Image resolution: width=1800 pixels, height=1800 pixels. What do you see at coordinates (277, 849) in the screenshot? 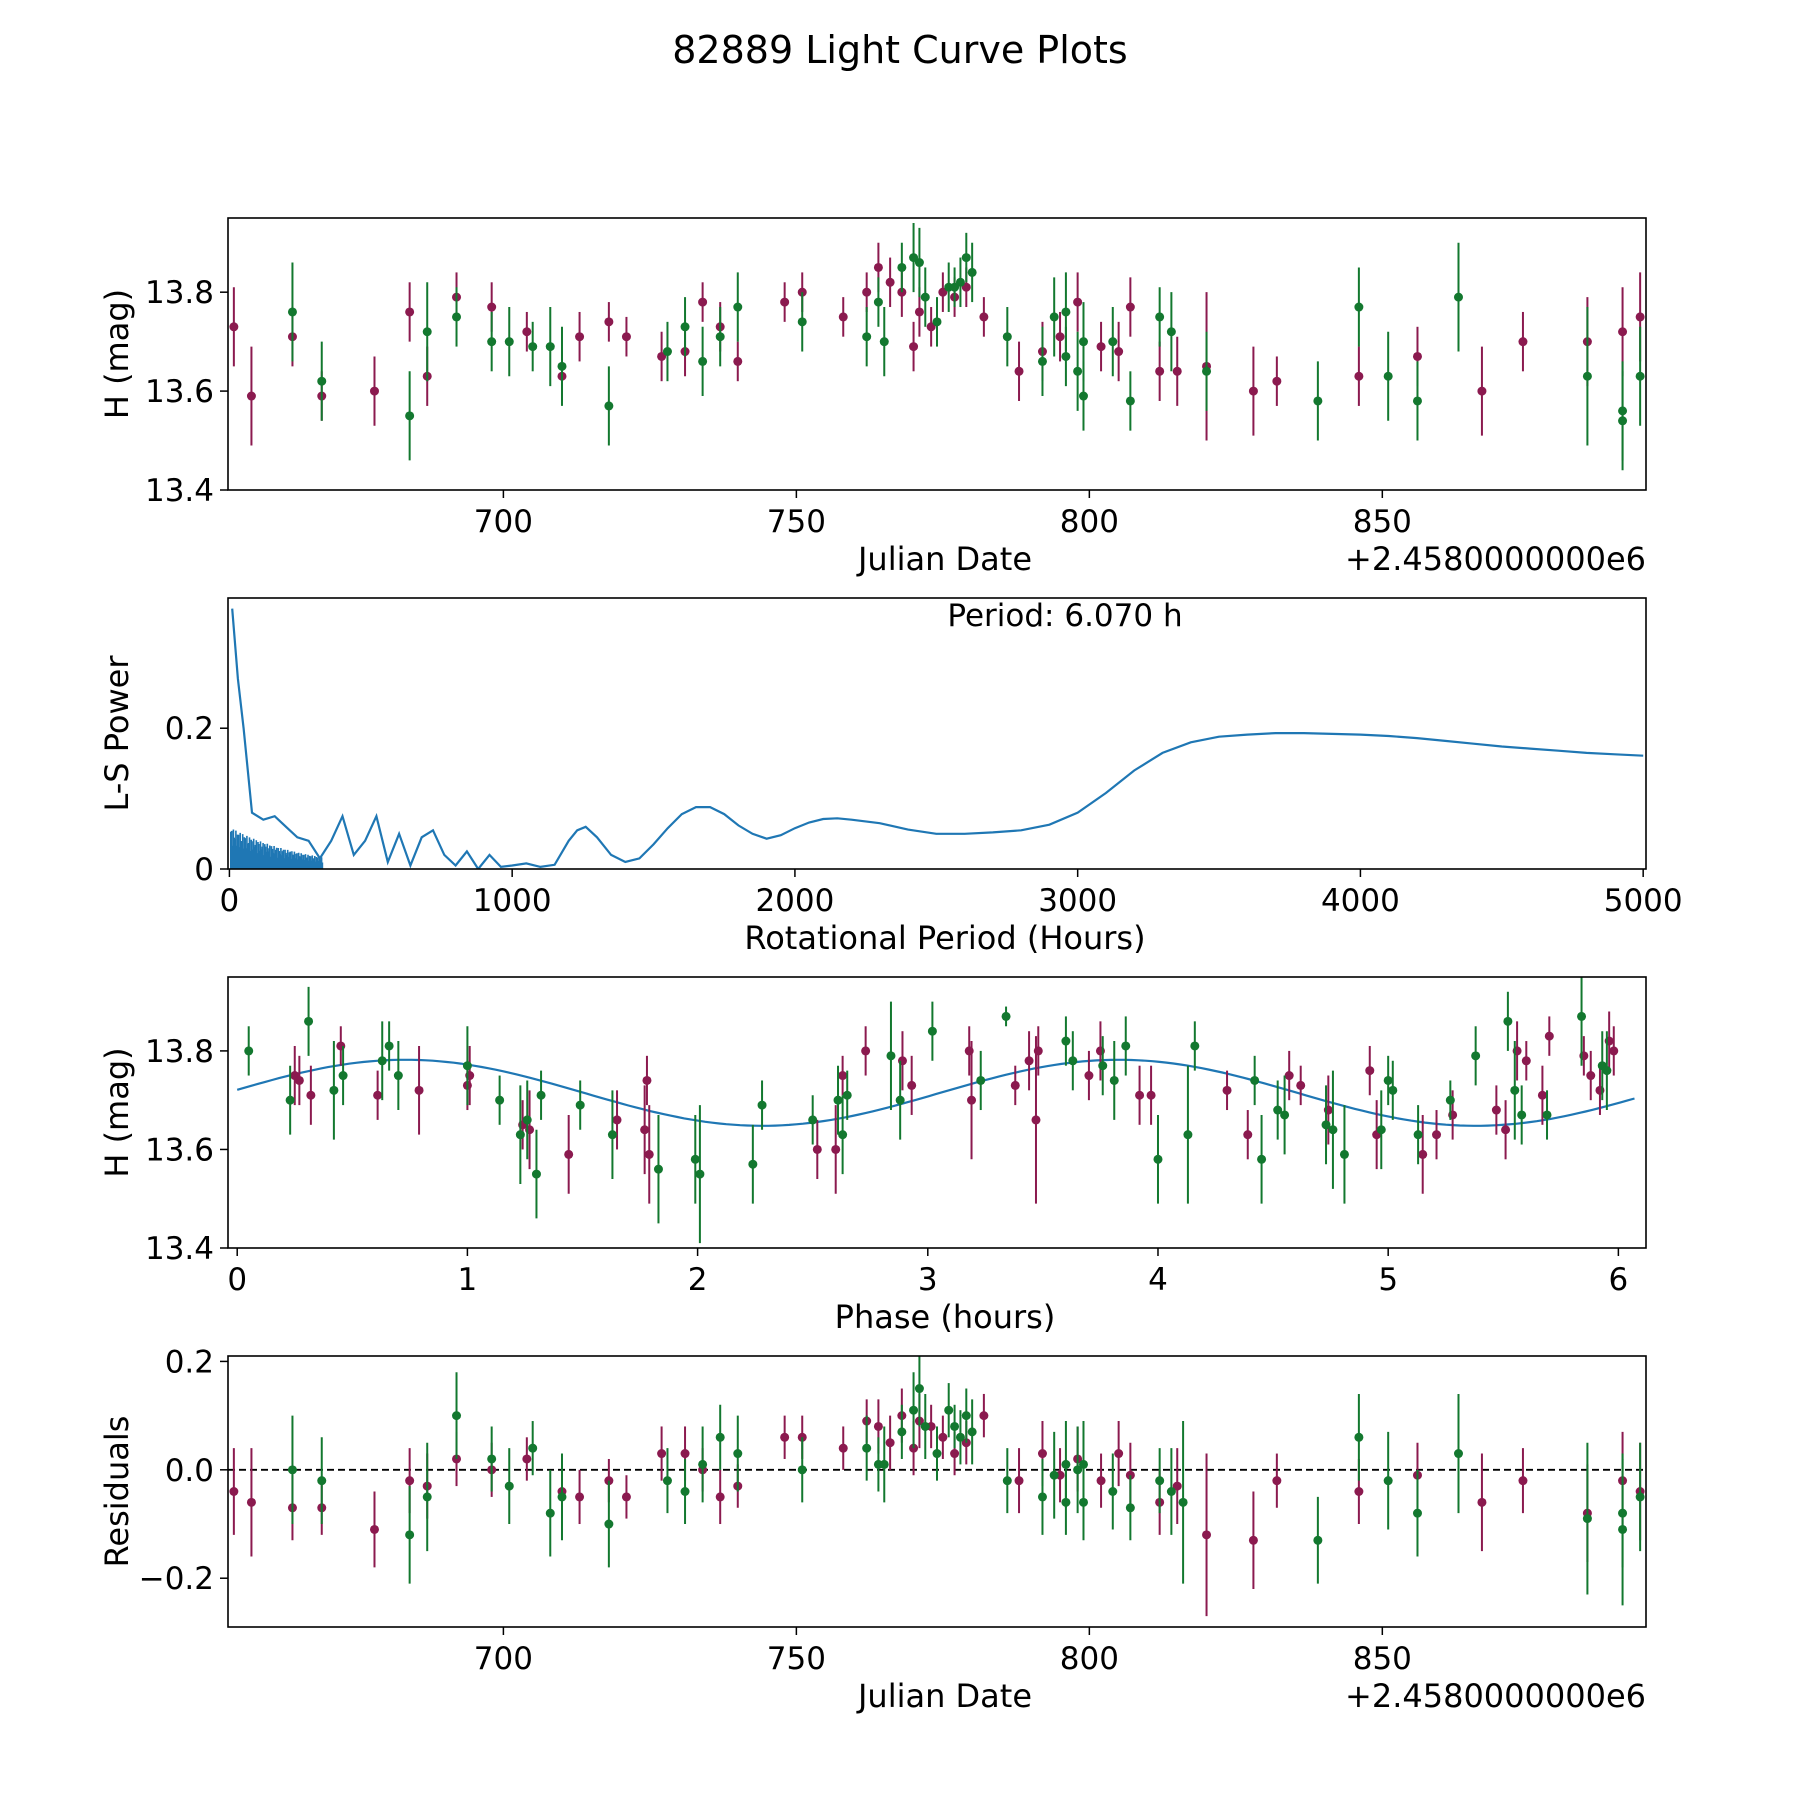
I see `periodogram-spikes` at bounding box center [277, 849].